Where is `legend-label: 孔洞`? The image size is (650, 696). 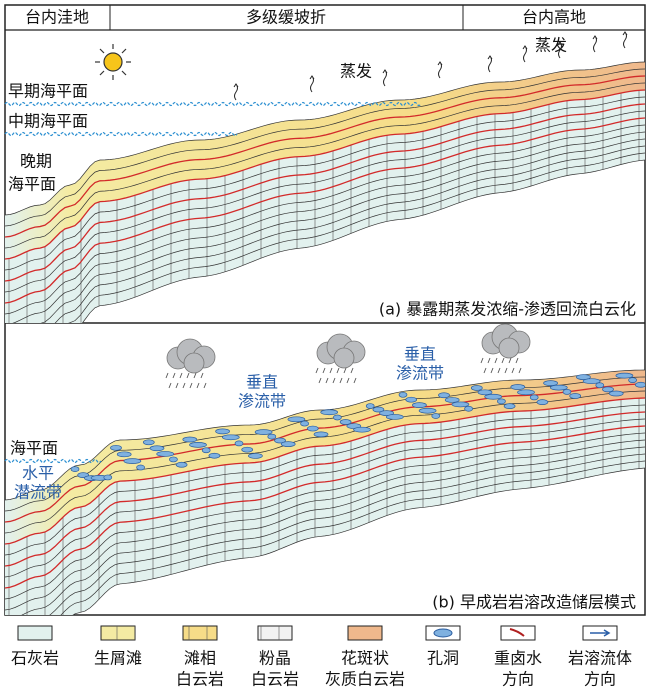
legend-label: 孔洞 is located at coordinates (443, 658).